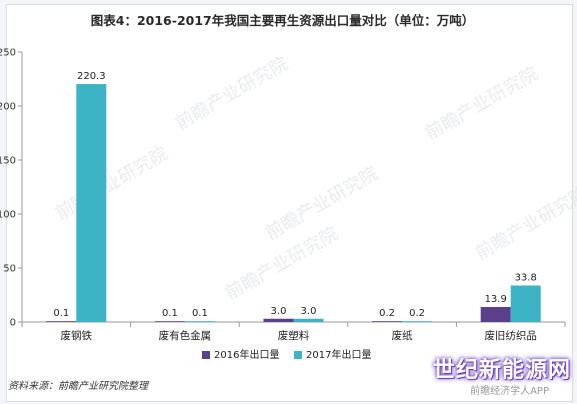 Image resolution: width=577 pixels, height=404 pixels. What do you see at coordinates (185, 335) in the screenshot?
I see `x-tick-label: 废有色金属` at bounding box center [185, 335].